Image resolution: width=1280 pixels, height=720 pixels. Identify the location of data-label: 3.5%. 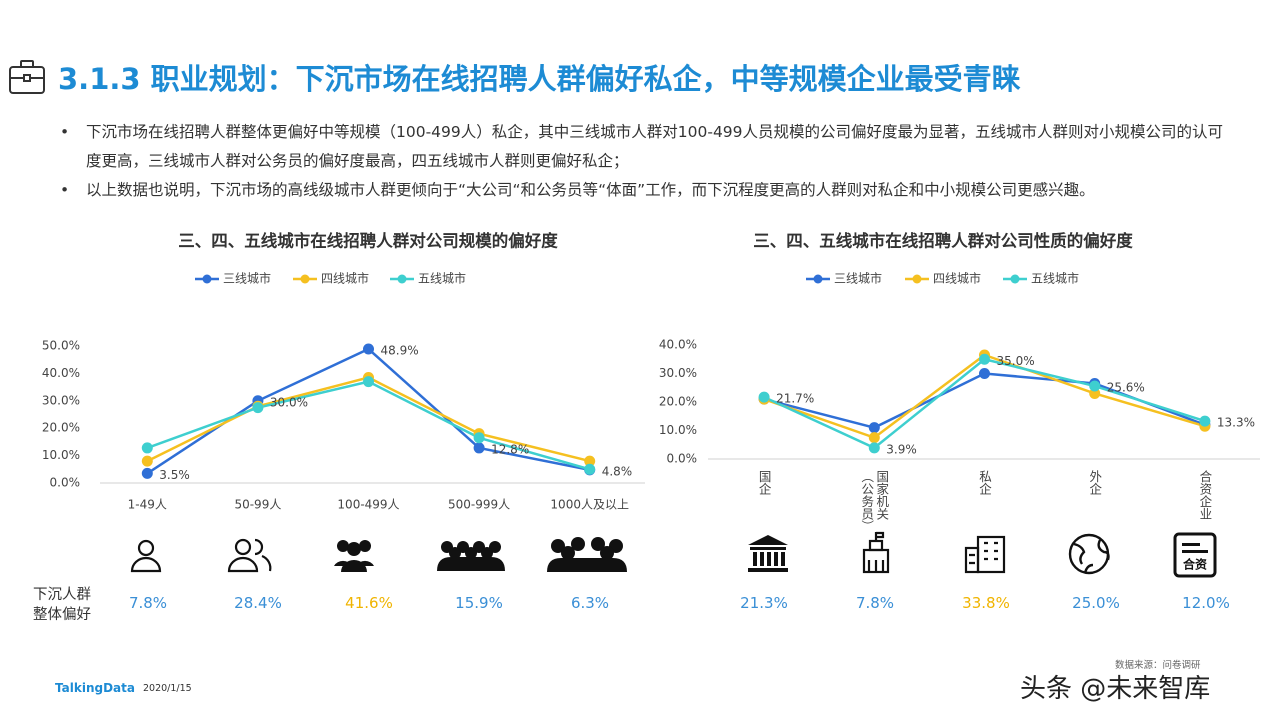
(174, 475).